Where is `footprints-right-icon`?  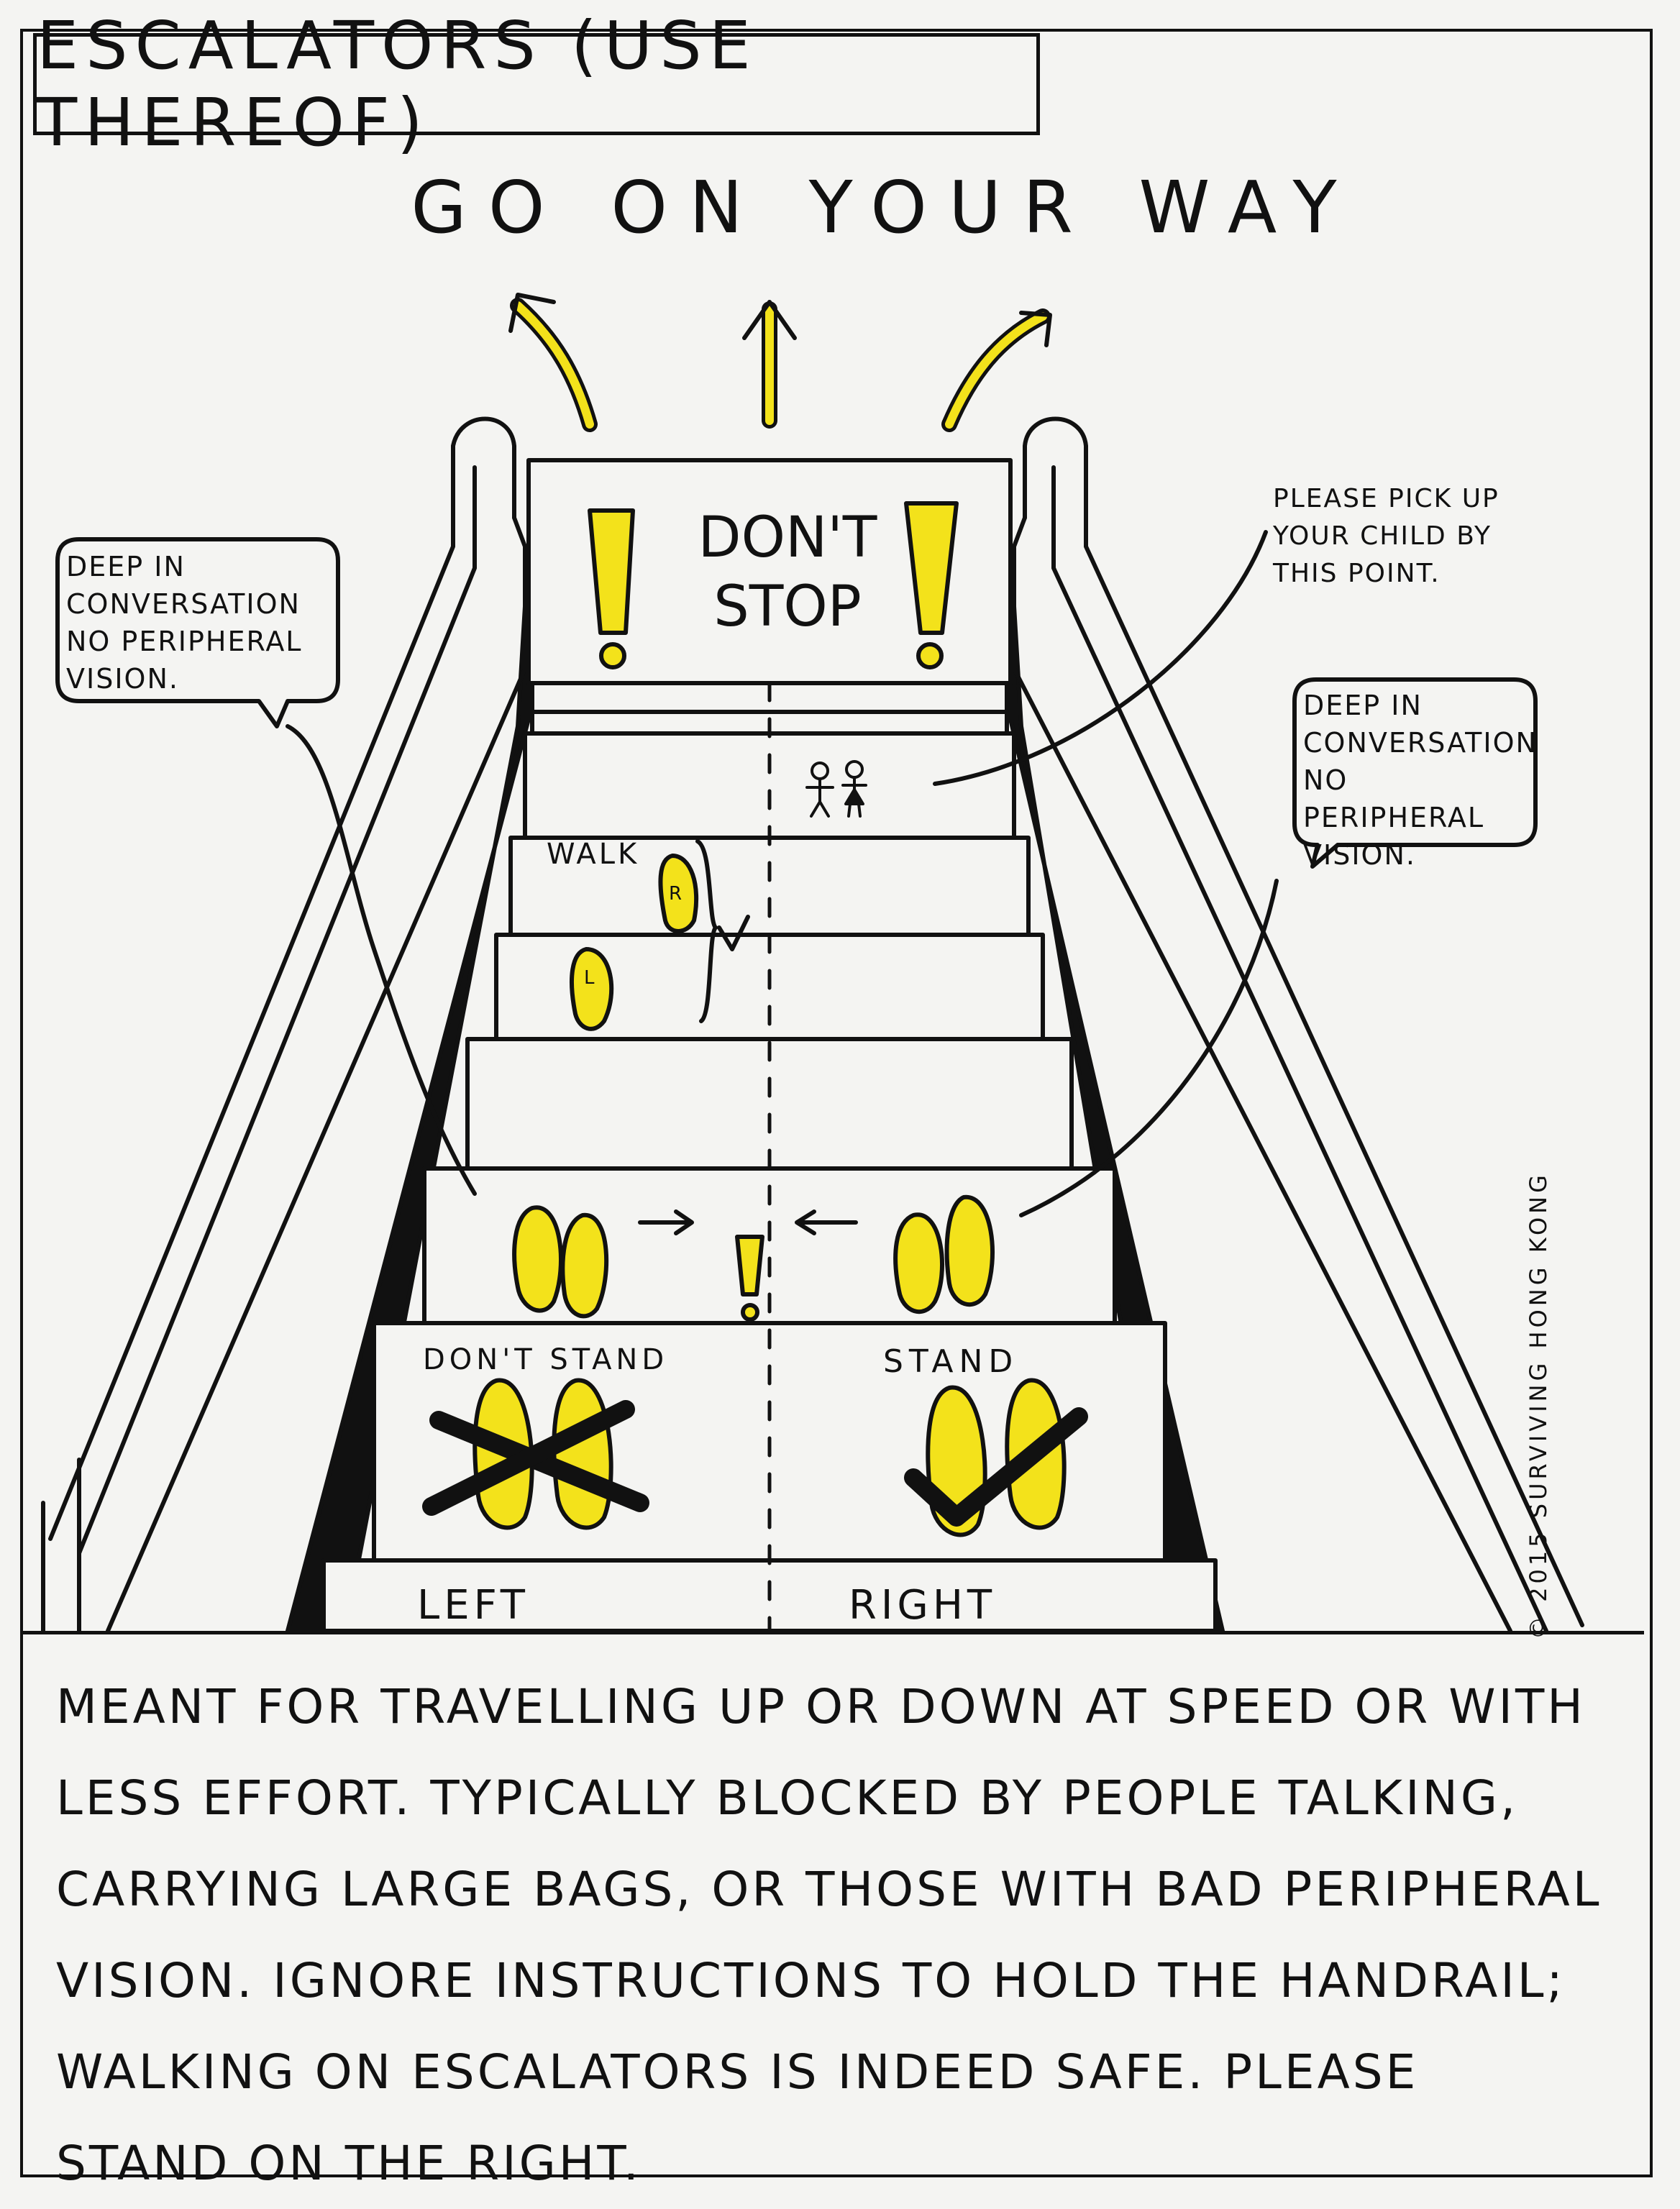 footprints-right-icon is located at coordinates (944, 1254).